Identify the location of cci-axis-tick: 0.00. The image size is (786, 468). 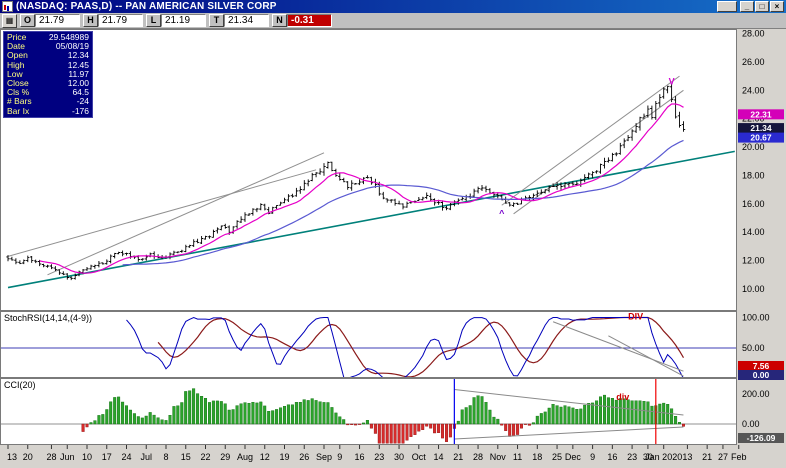
(751, 424).